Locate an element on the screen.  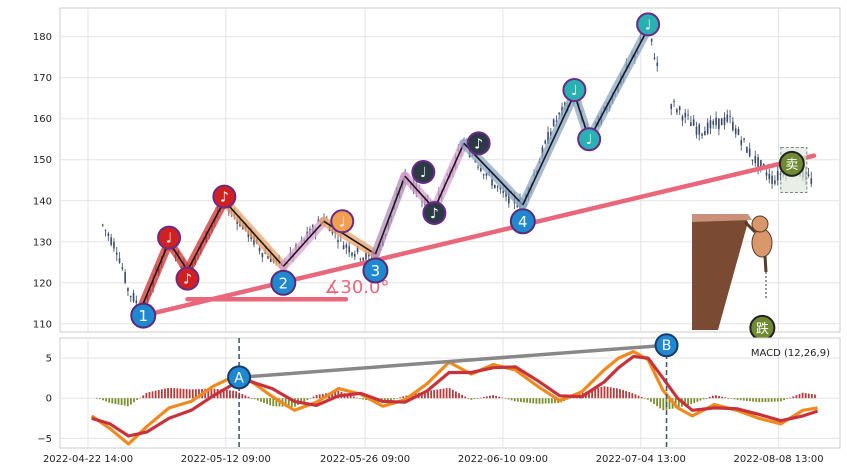
cliff-illustration is located at coordinates (732, 272).